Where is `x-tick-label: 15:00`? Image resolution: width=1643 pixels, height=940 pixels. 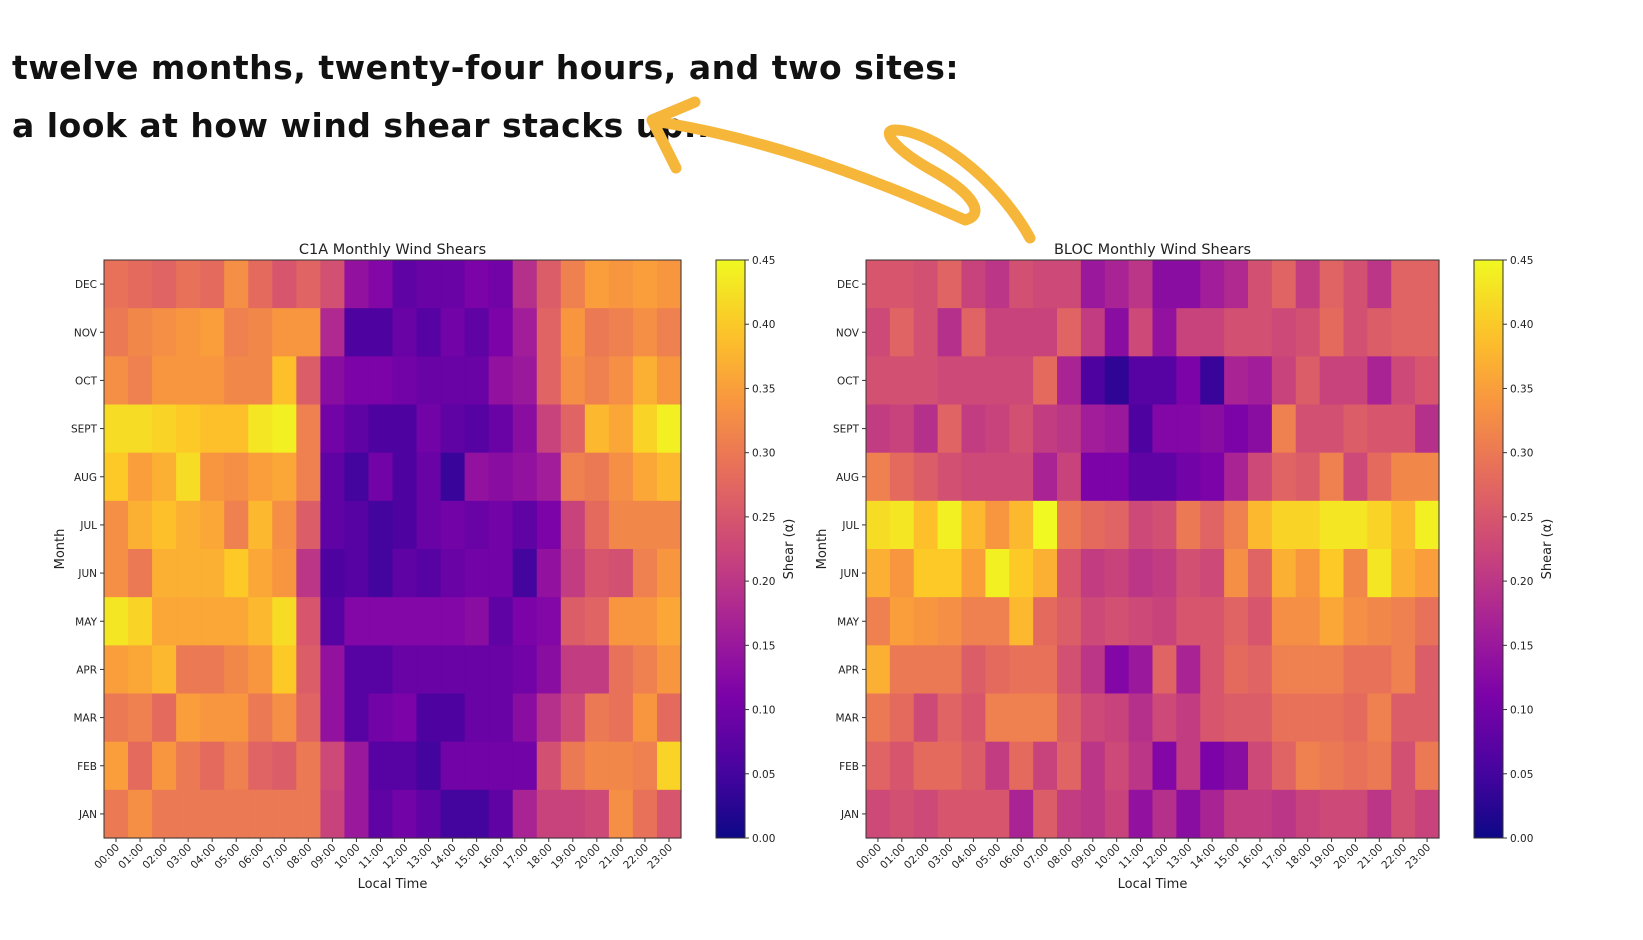
x-tick-label: 15:00 is located at coordinates (468, 857).